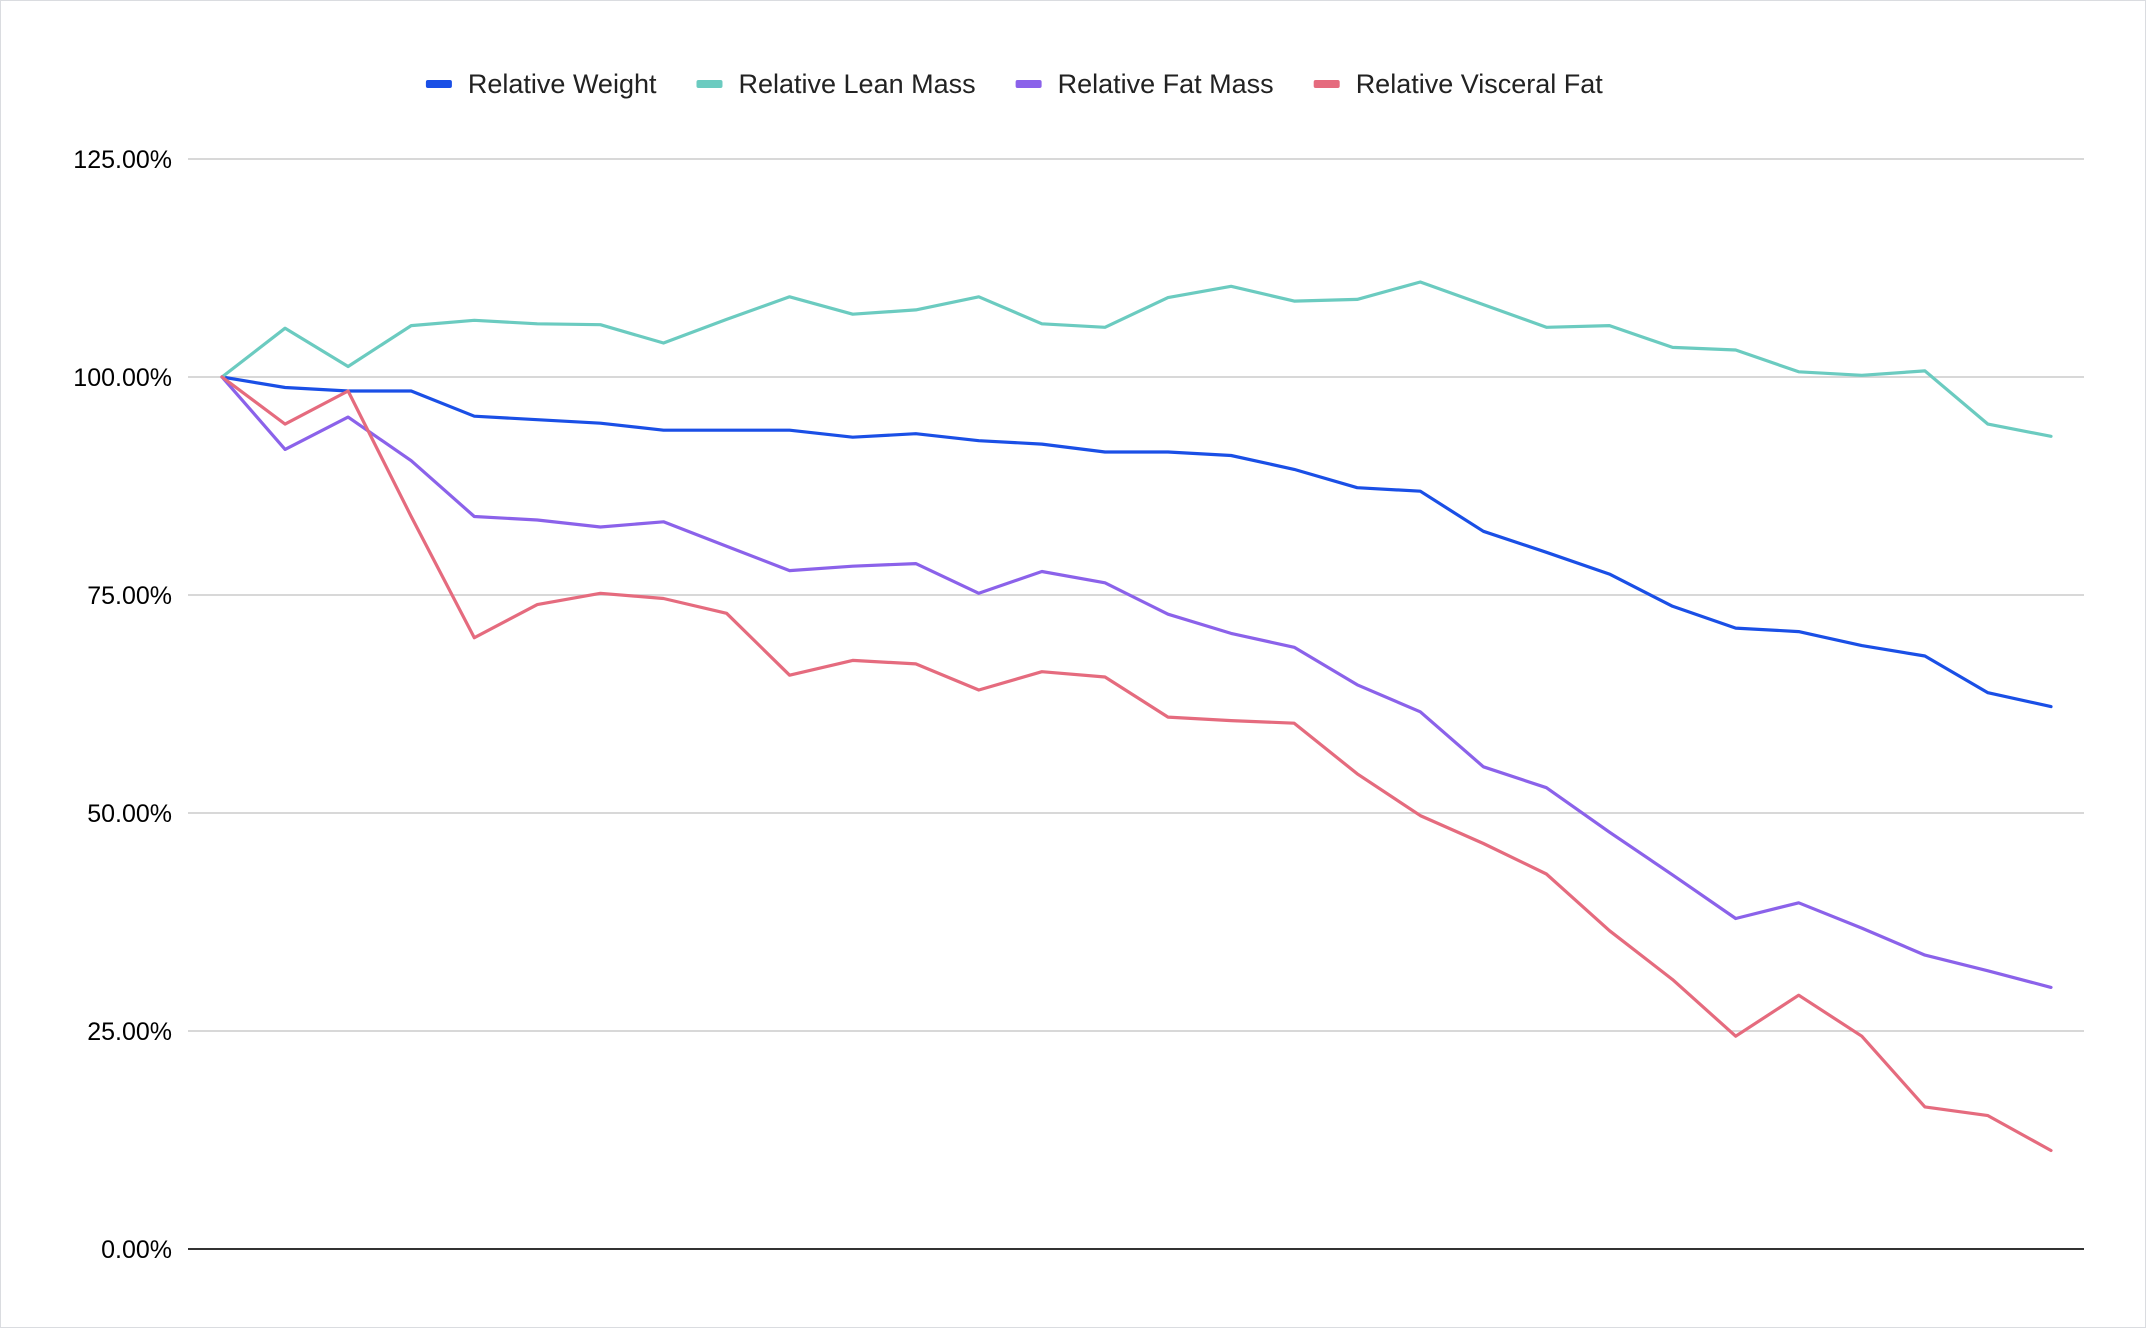  I want to click on legend-label: Relative Visceral Fat, so click(1480, 84).